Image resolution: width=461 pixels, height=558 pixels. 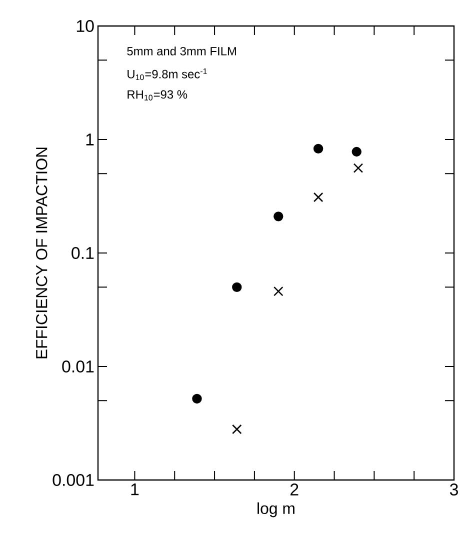 I want to click on y-tick-label: 10, so click(x=85, y=26).